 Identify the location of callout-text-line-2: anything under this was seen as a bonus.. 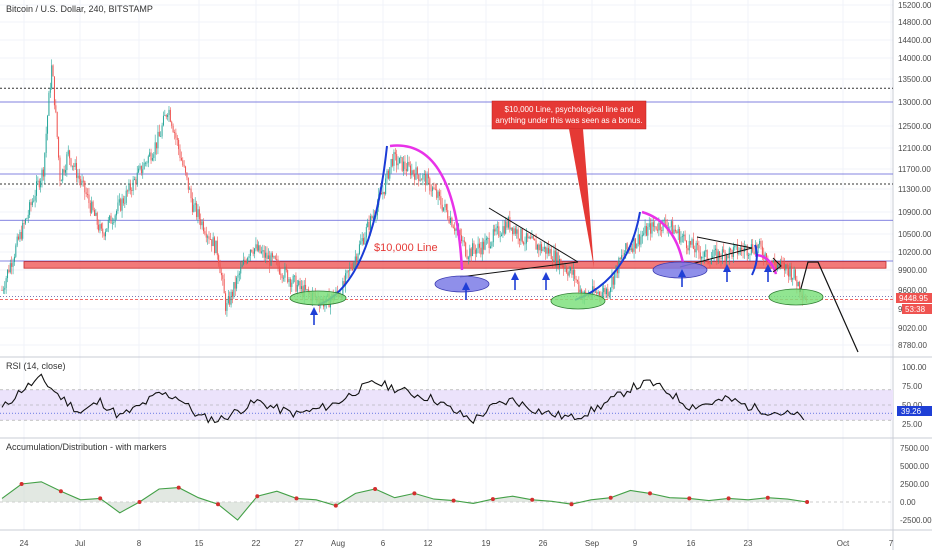
(568, 120).